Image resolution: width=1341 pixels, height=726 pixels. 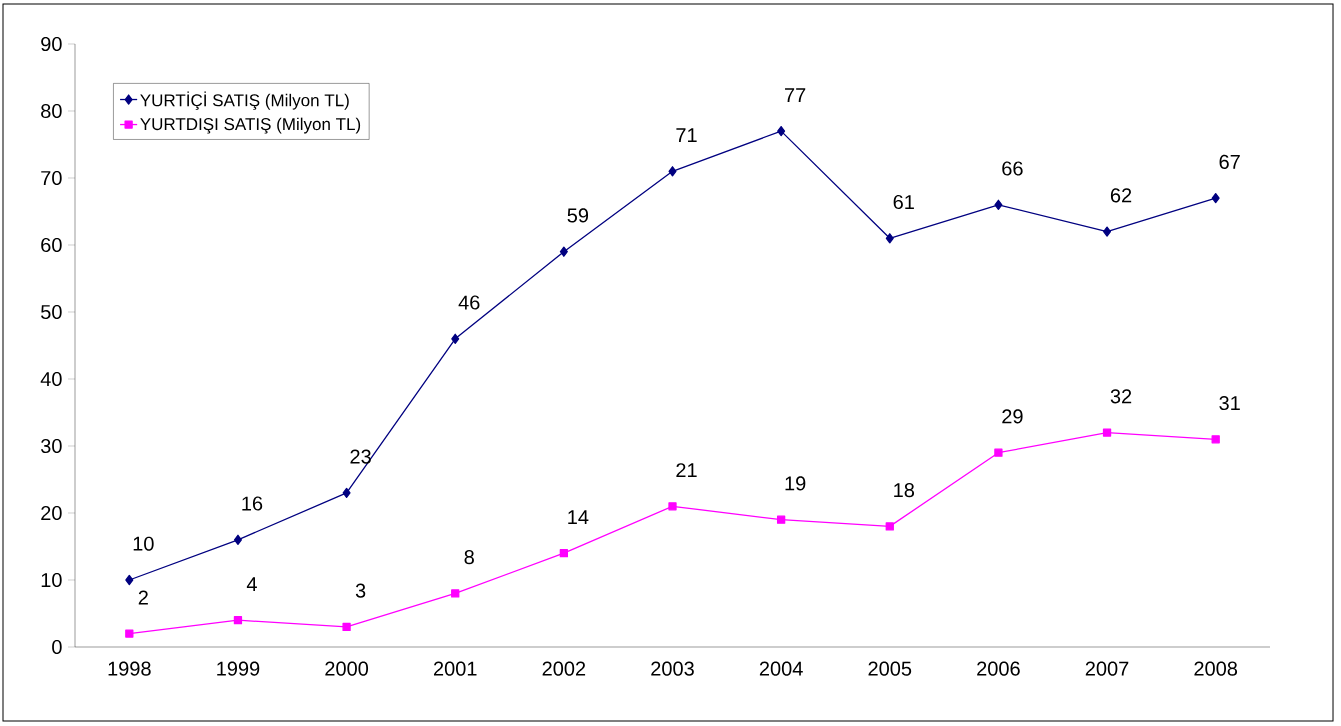 What do you see at coordinates (360, 590) in the screenshot?
I see `data-label: 3` at bounding box center [360, 590].